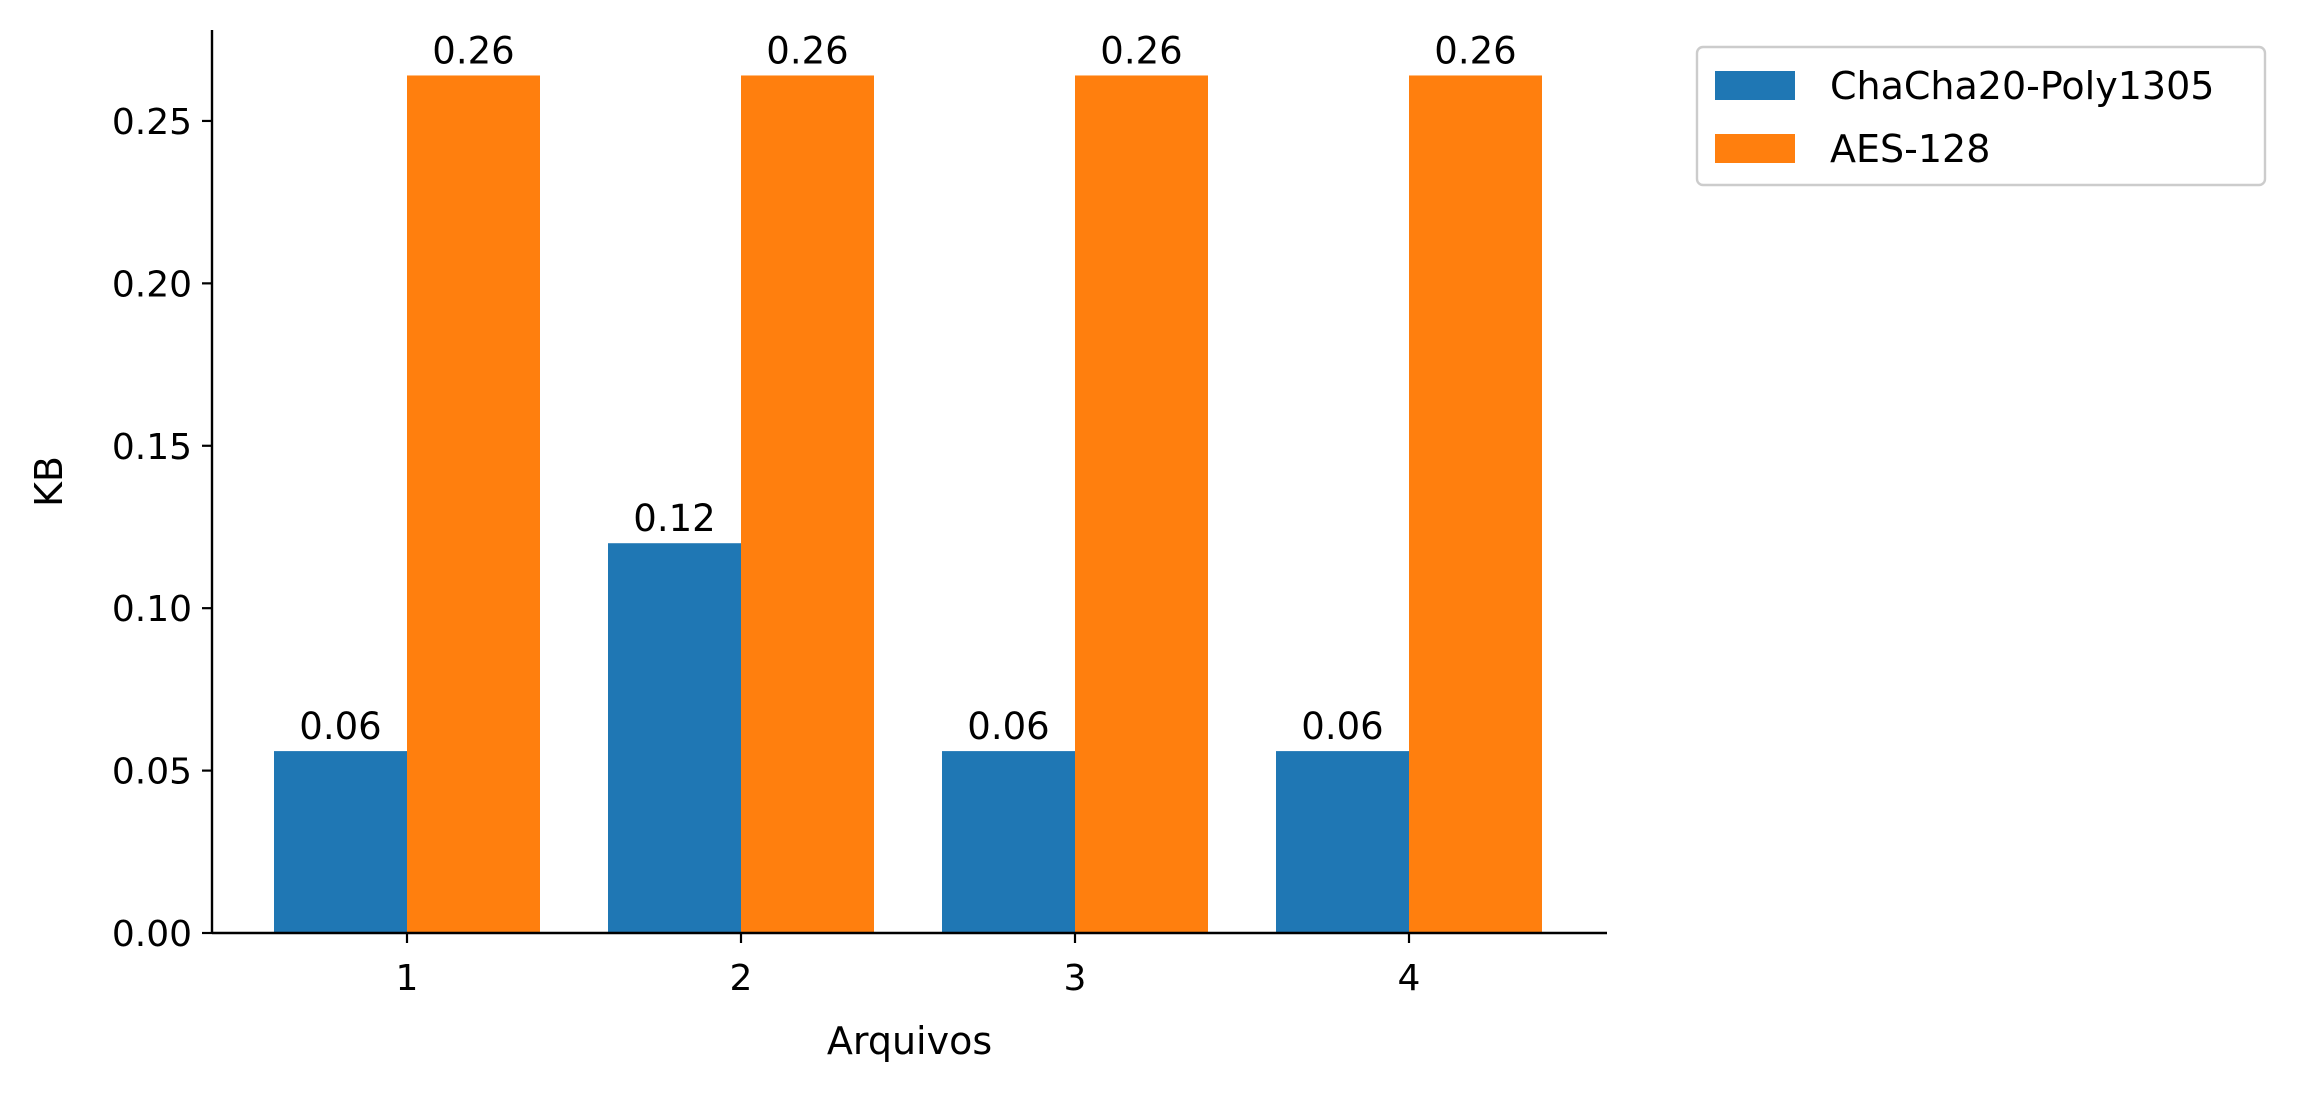 The width and height of the screenshot is (2297, 1099). What do you see at coordinates (407, 978) in the screenshot?
I see `x-tick-label: 1` at bounding box center [407, 978].